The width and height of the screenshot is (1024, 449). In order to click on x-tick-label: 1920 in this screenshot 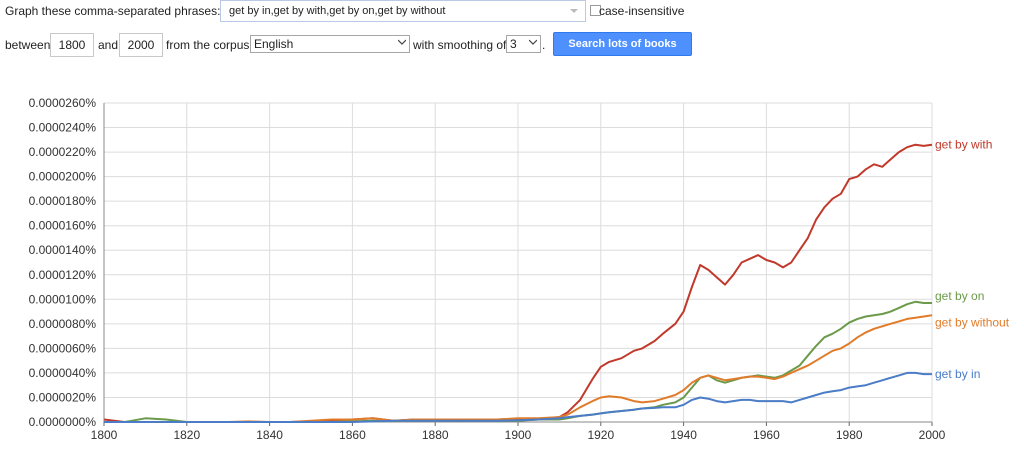, I will do `click(600, 435)`.